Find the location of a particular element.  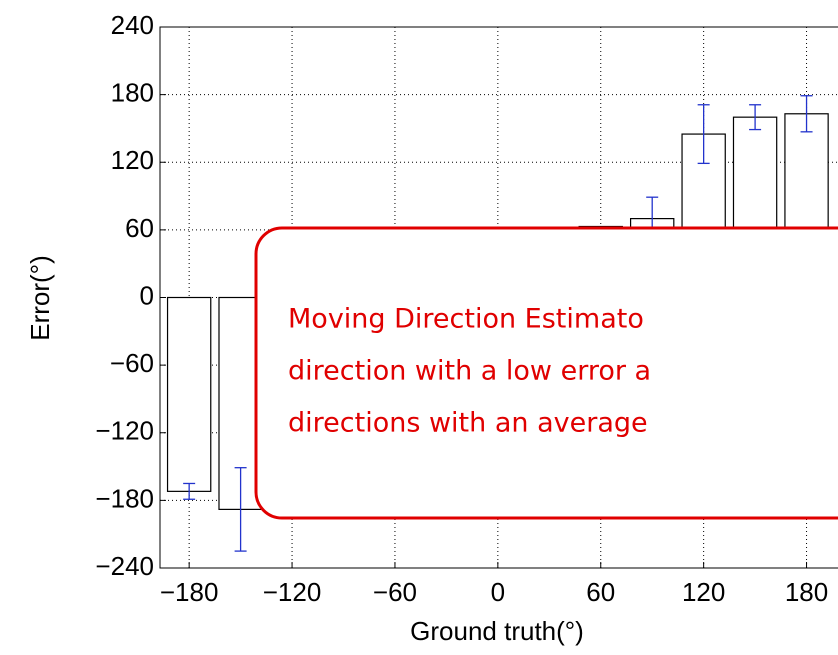

y-tick-label: −120 is located at coordinates (124, 431).